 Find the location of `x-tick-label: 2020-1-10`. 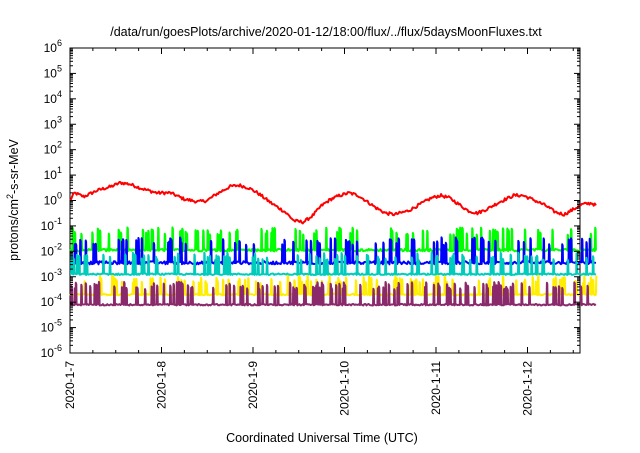

x-tick-label: 2020-1-10 is located at coordinates (345, 388).